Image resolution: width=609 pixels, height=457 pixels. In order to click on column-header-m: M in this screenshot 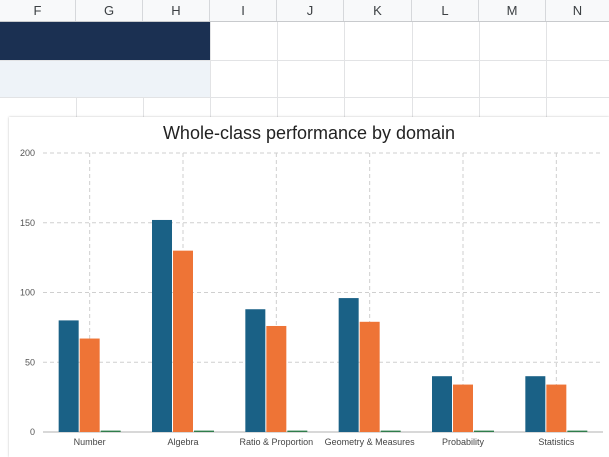, I will do `click(512, 10)`.